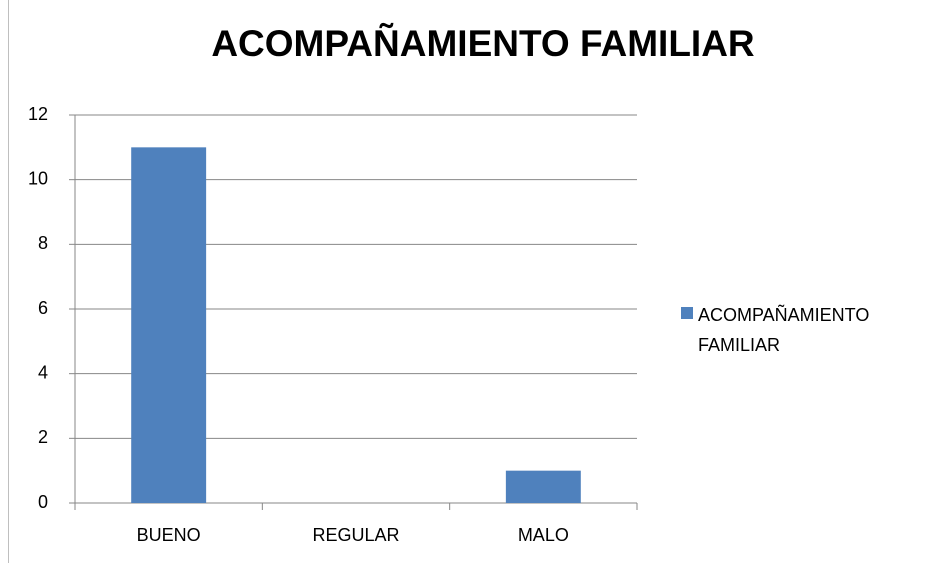 This screenshot has height=563, width=931. What do you see at coordinates (169, 535) in the screenshot?
I see `x-tick-label: BUENO` at bounding box center [169, 535].